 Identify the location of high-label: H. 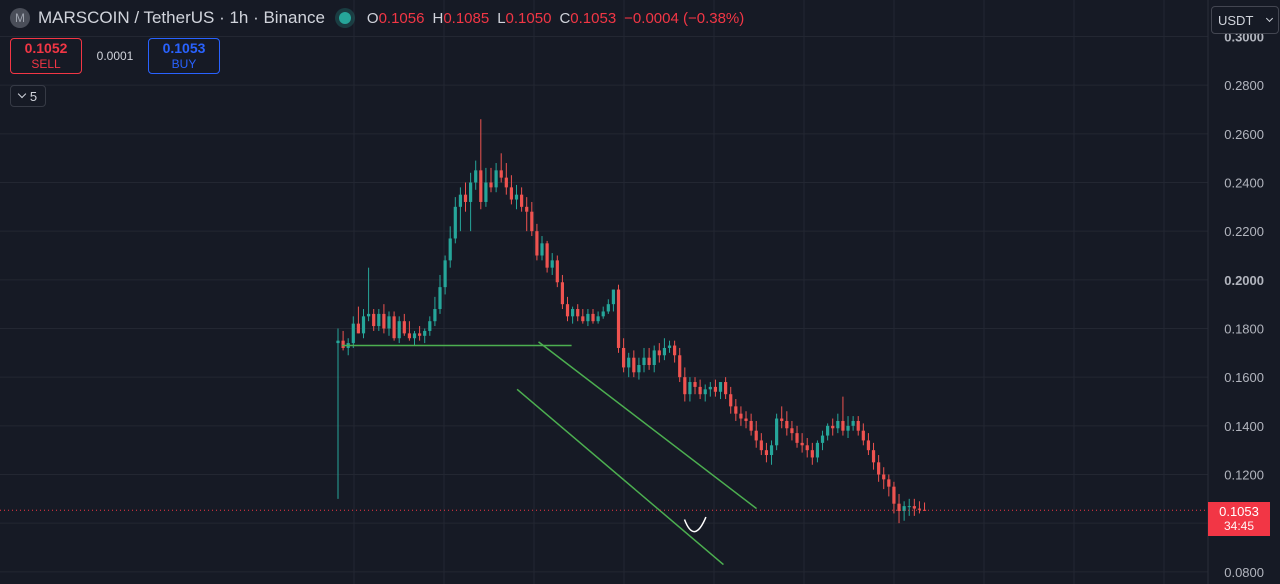
(438, 18).